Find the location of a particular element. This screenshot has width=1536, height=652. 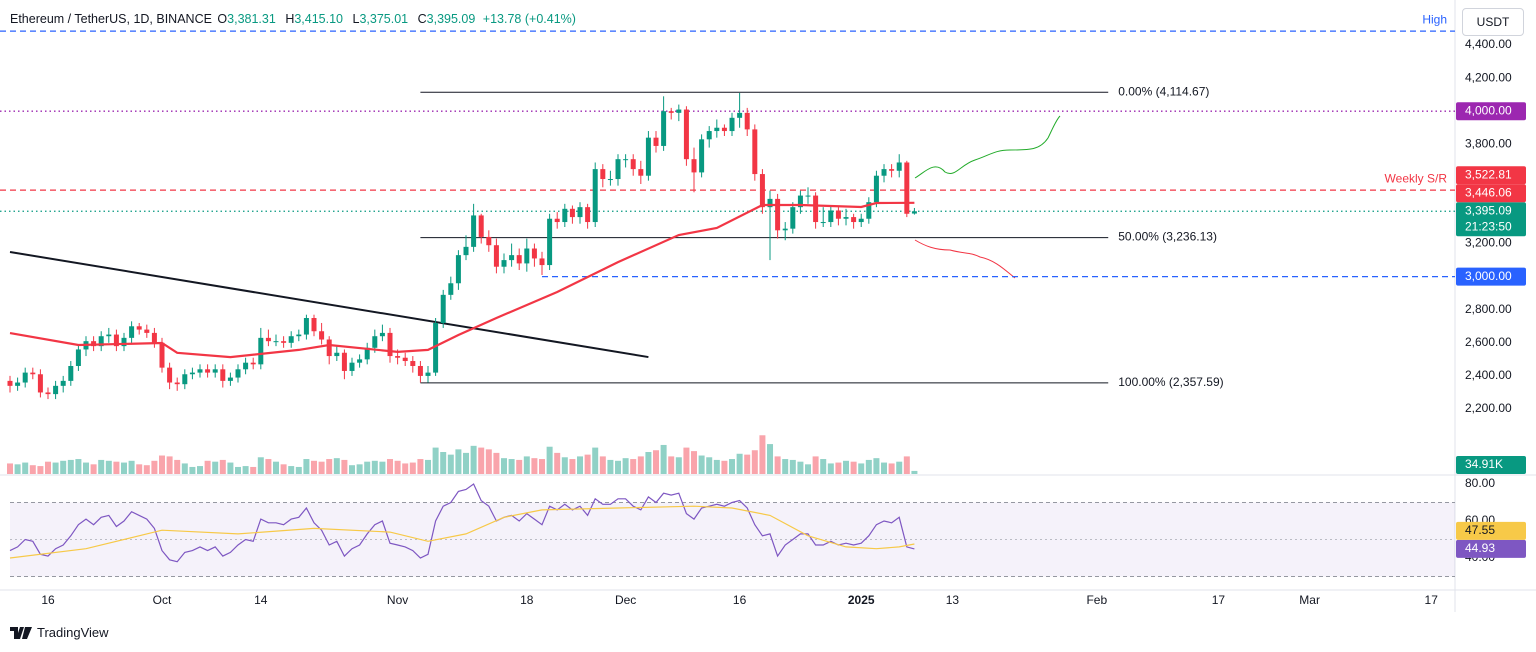

footer: TradingView is located at coordinates (59, 632).